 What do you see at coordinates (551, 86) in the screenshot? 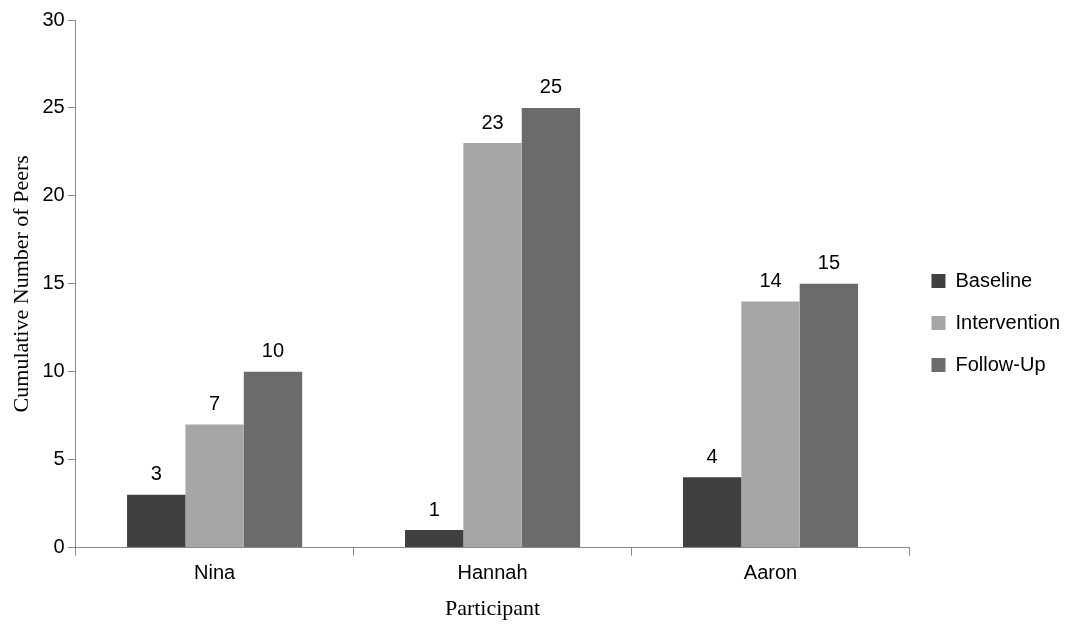
I see `data-label: 25` at bounding box center [551, 86].